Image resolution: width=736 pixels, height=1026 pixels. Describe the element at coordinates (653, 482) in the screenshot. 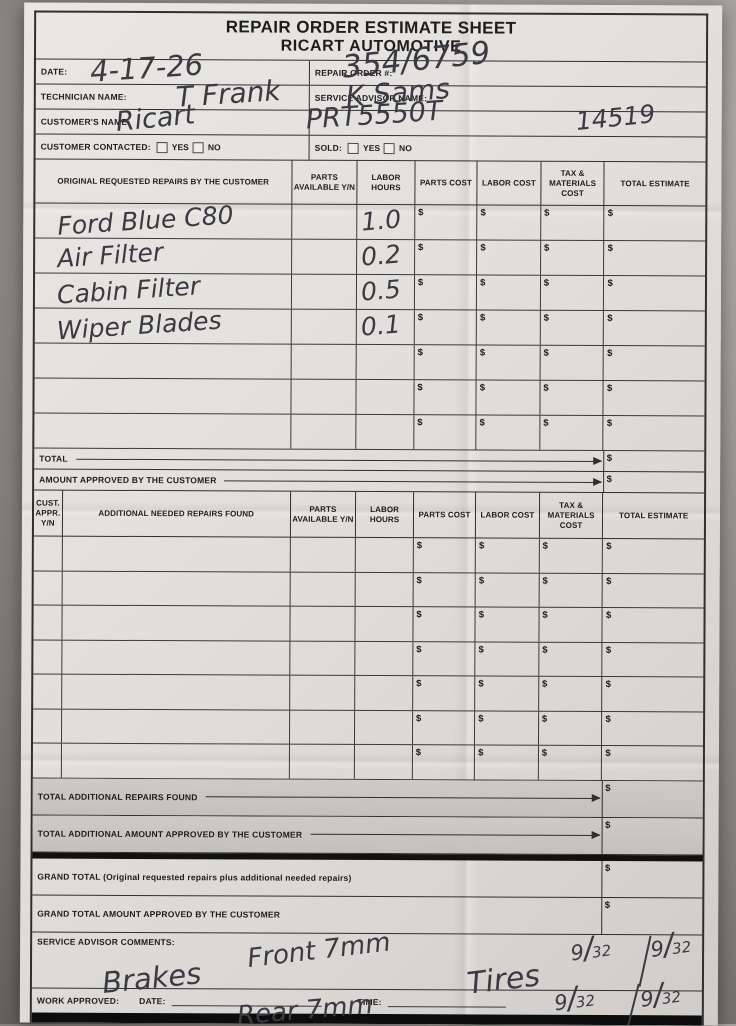

I see `amount-approved-dollar-cell: $` at that location.